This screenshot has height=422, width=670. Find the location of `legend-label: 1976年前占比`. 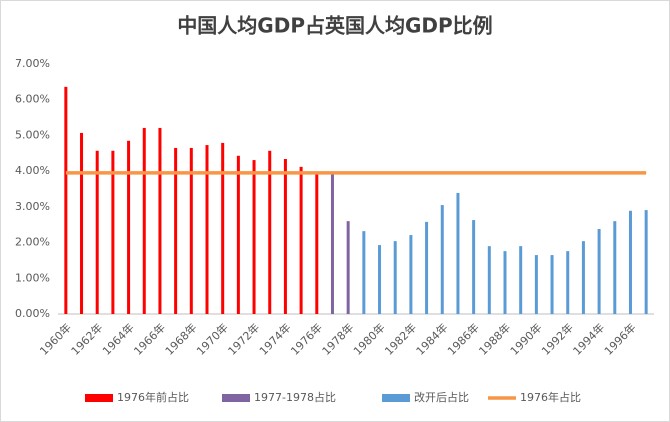

legend-label: 1976年前占比 is located at coordinates (153, 397).